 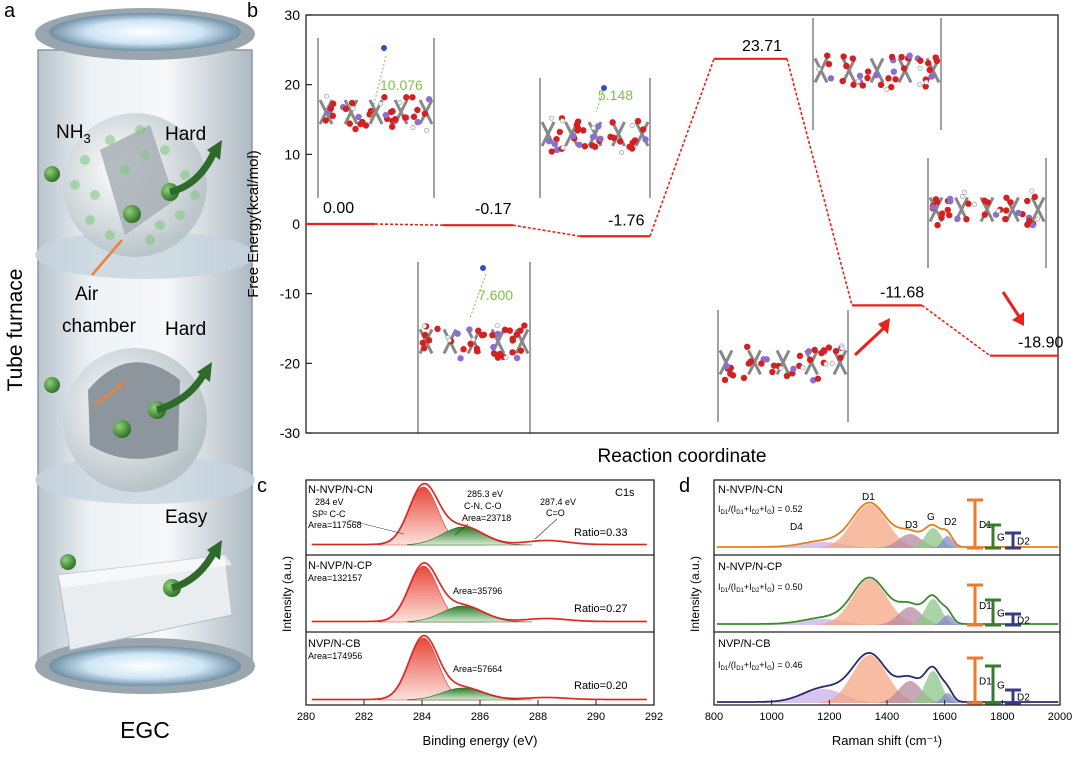 I want to click on annotation: Area=132157, so click(x=335, y=578).